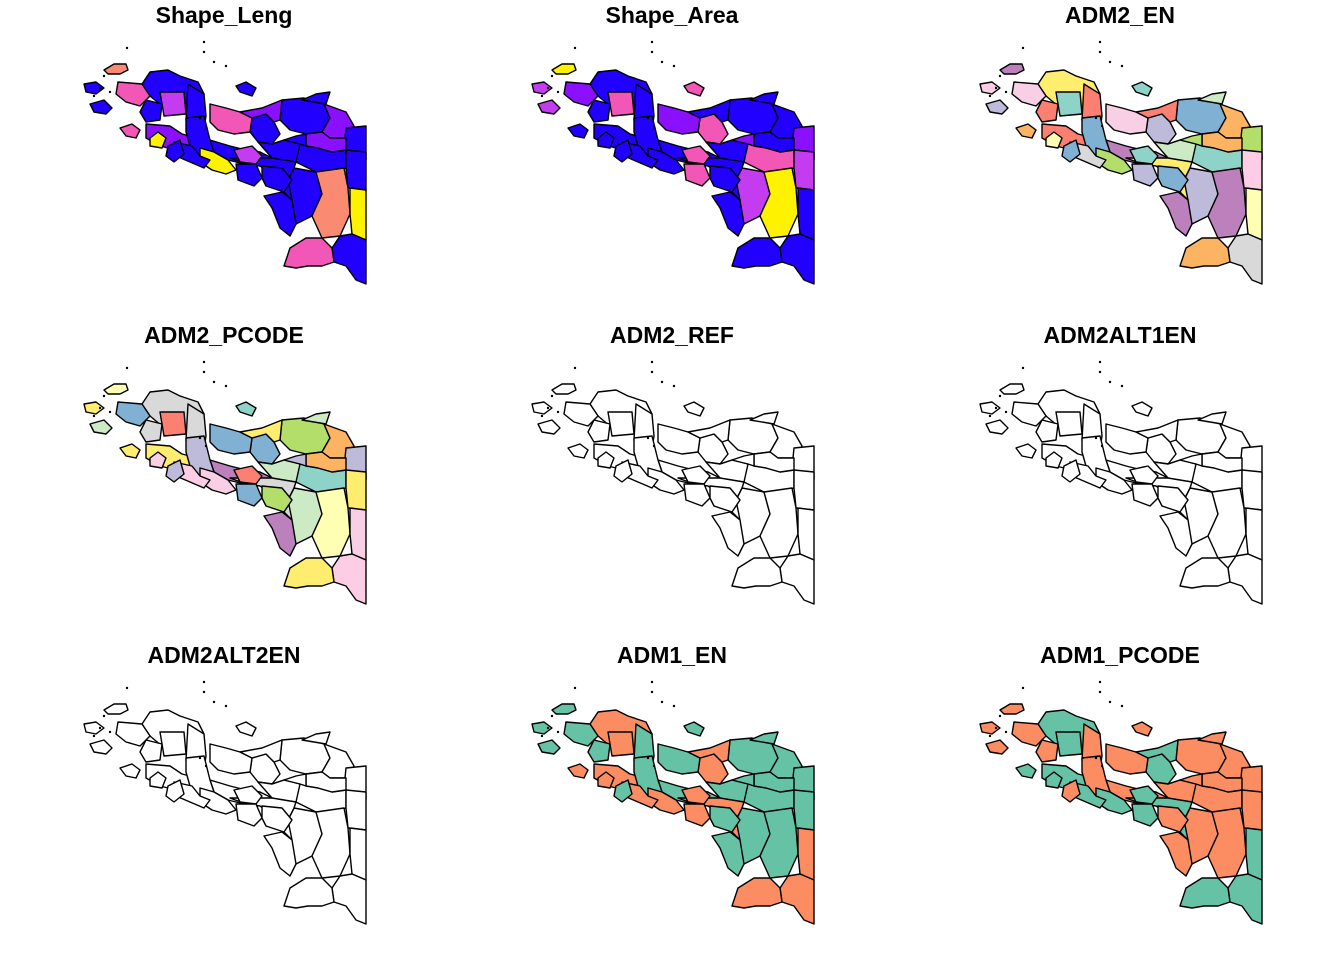 The width and height of the screenshot is (1344, 960). Describe the element at coordinates (1120, 800) in the screenshot. I see `map-panel-adm1-pcode: ADM1_PCODE` at that location.